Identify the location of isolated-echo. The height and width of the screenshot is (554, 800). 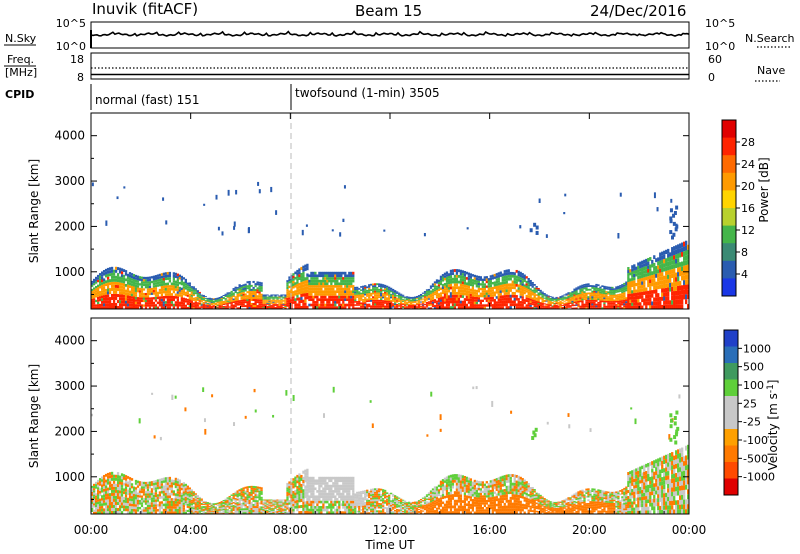
(564, 213).